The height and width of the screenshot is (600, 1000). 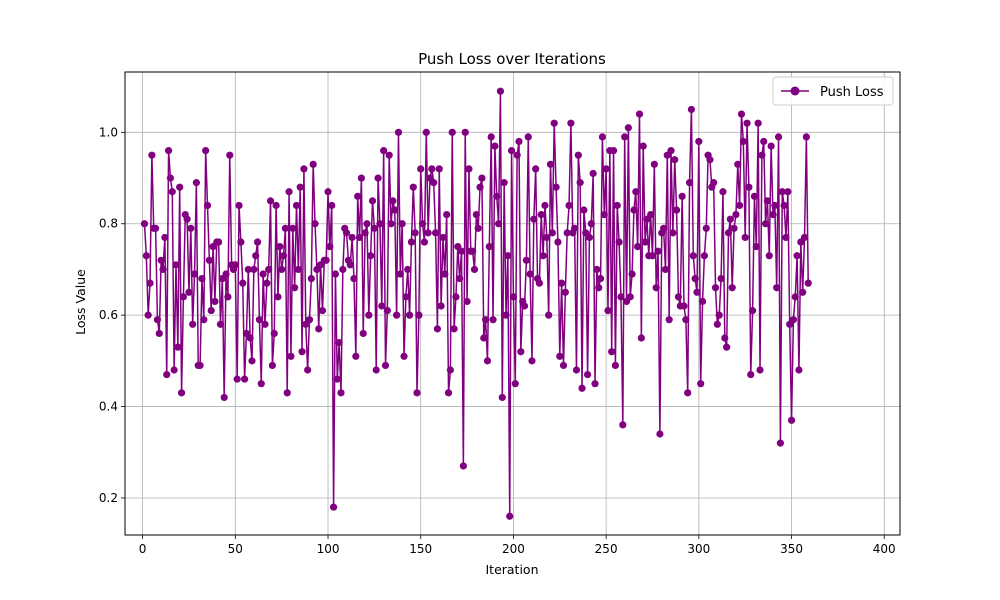 What do you see at coordinates (698, 549) in the screenshot?
I see `x-tick-label: 300` at bounding box center [698, 549].